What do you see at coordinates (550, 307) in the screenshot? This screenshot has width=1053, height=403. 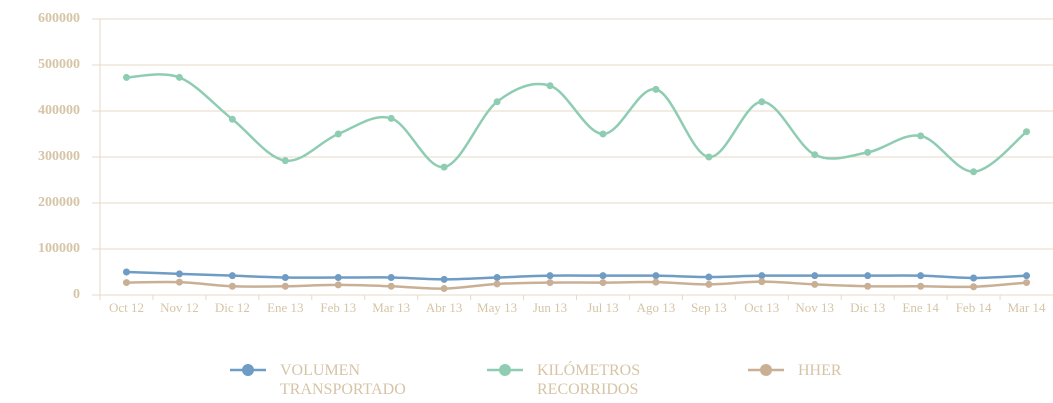 I see `x-tick-label: Jun 13` at bounding box center [550, 307].